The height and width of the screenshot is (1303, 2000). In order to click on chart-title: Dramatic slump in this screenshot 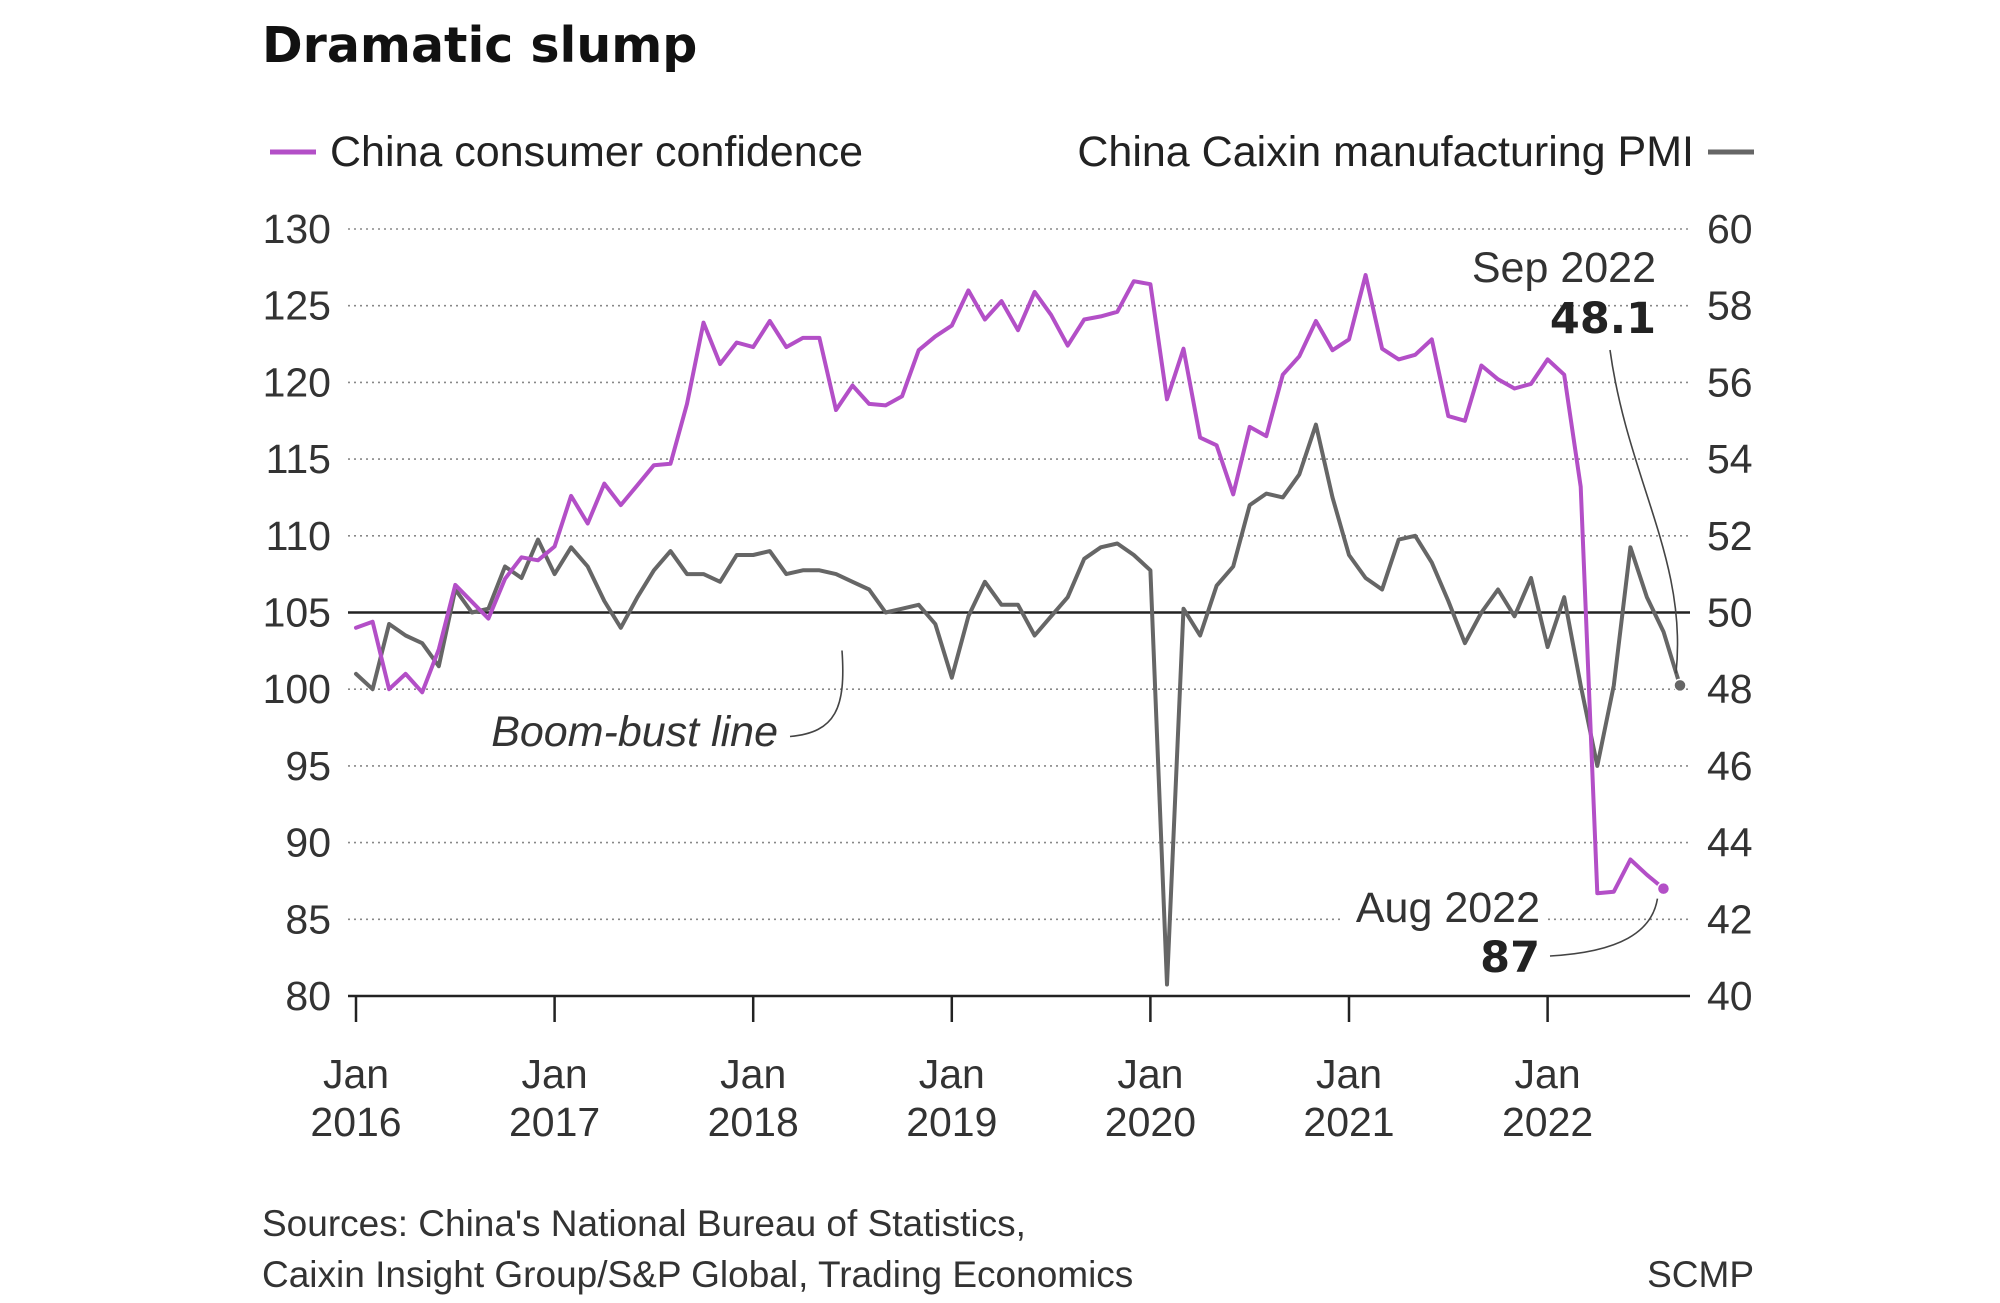, I will do `click(479, 45)`.